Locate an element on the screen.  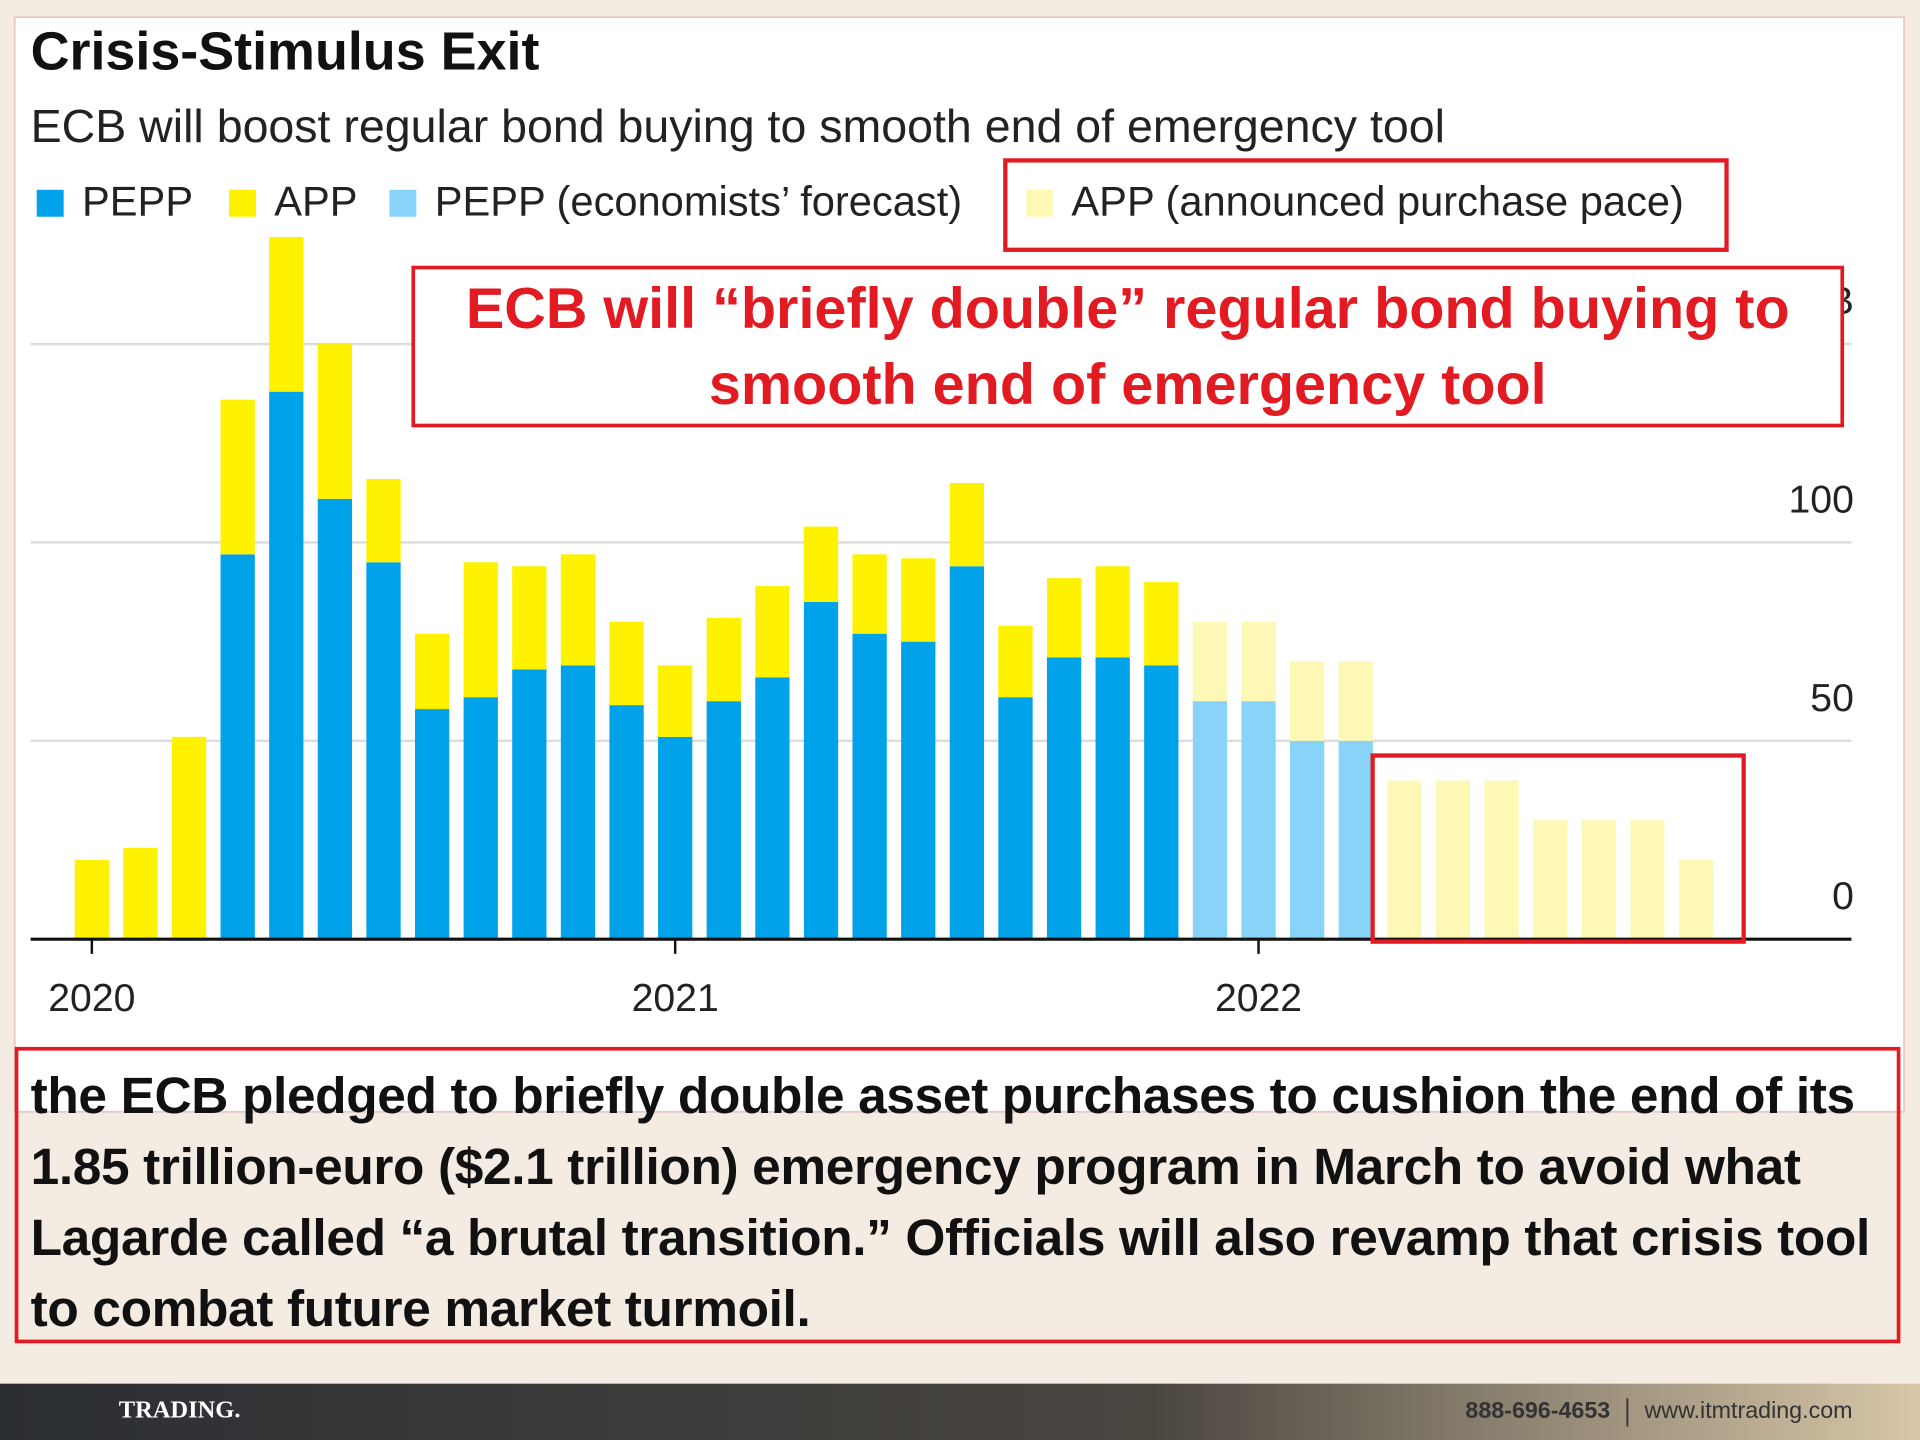
y-tick-label: 100 is located at coordinates (1821, 499).